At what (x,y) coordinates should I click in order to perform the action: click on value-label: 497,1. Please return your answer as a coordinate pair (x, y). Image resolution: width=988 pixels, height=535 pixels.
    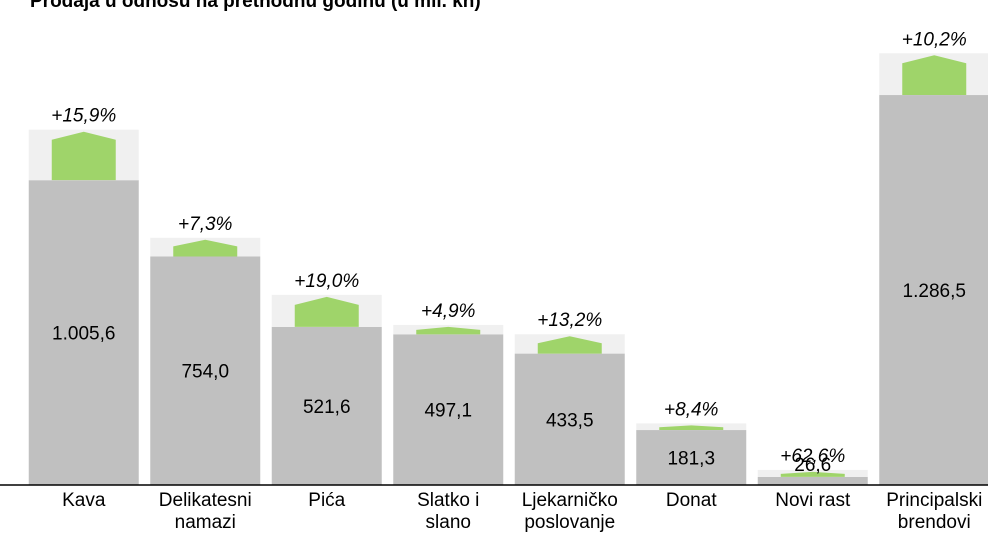
    Looking at the image, I should click on (448, 411).